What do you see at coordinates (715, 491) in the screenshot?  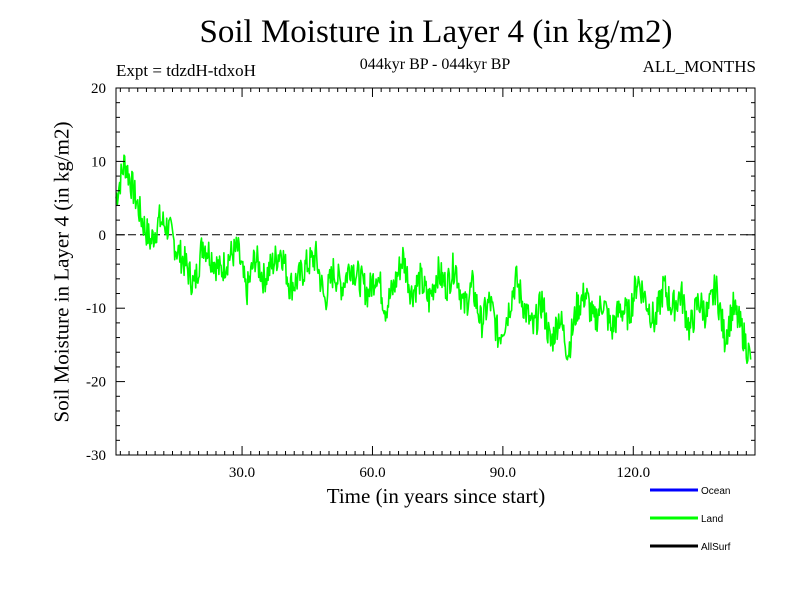 I see `legend-label-ocean: Ocean` at bounding box center [715, 491].